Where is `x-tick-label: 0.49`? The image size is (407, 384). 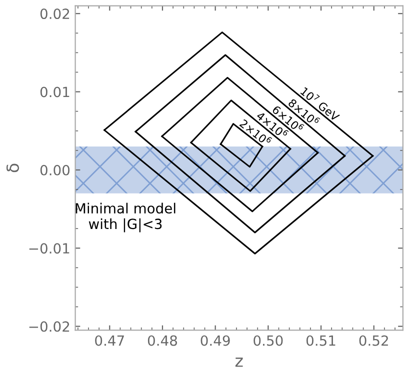
x-tick-label: 0.49 is located at coordinates (215, 340).